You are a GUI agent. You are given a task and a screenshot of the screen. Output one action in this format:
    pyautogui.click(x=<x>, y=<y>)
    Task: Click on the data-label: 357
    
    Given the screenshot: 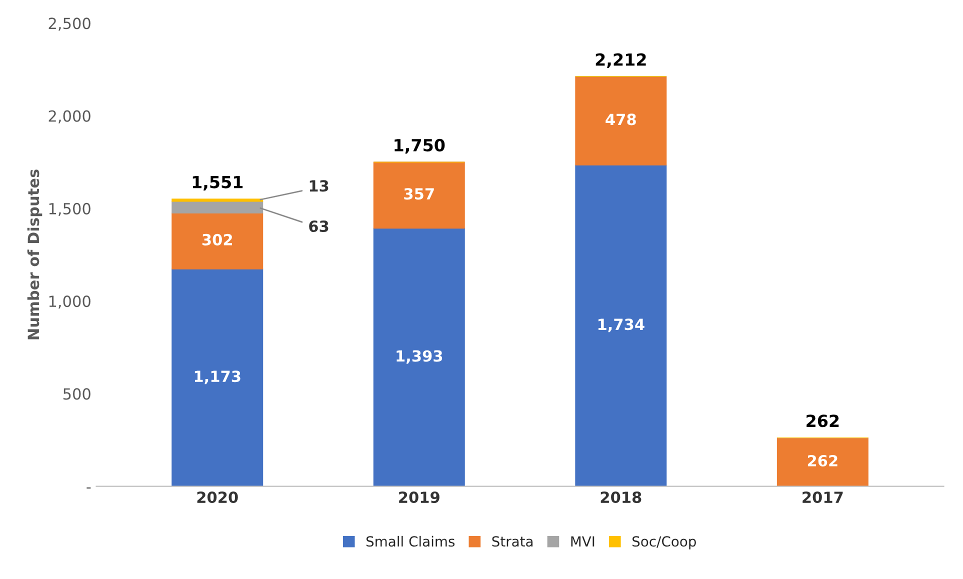 What is the action you would take?
    pyautogui.click(x=419, y=194)
    